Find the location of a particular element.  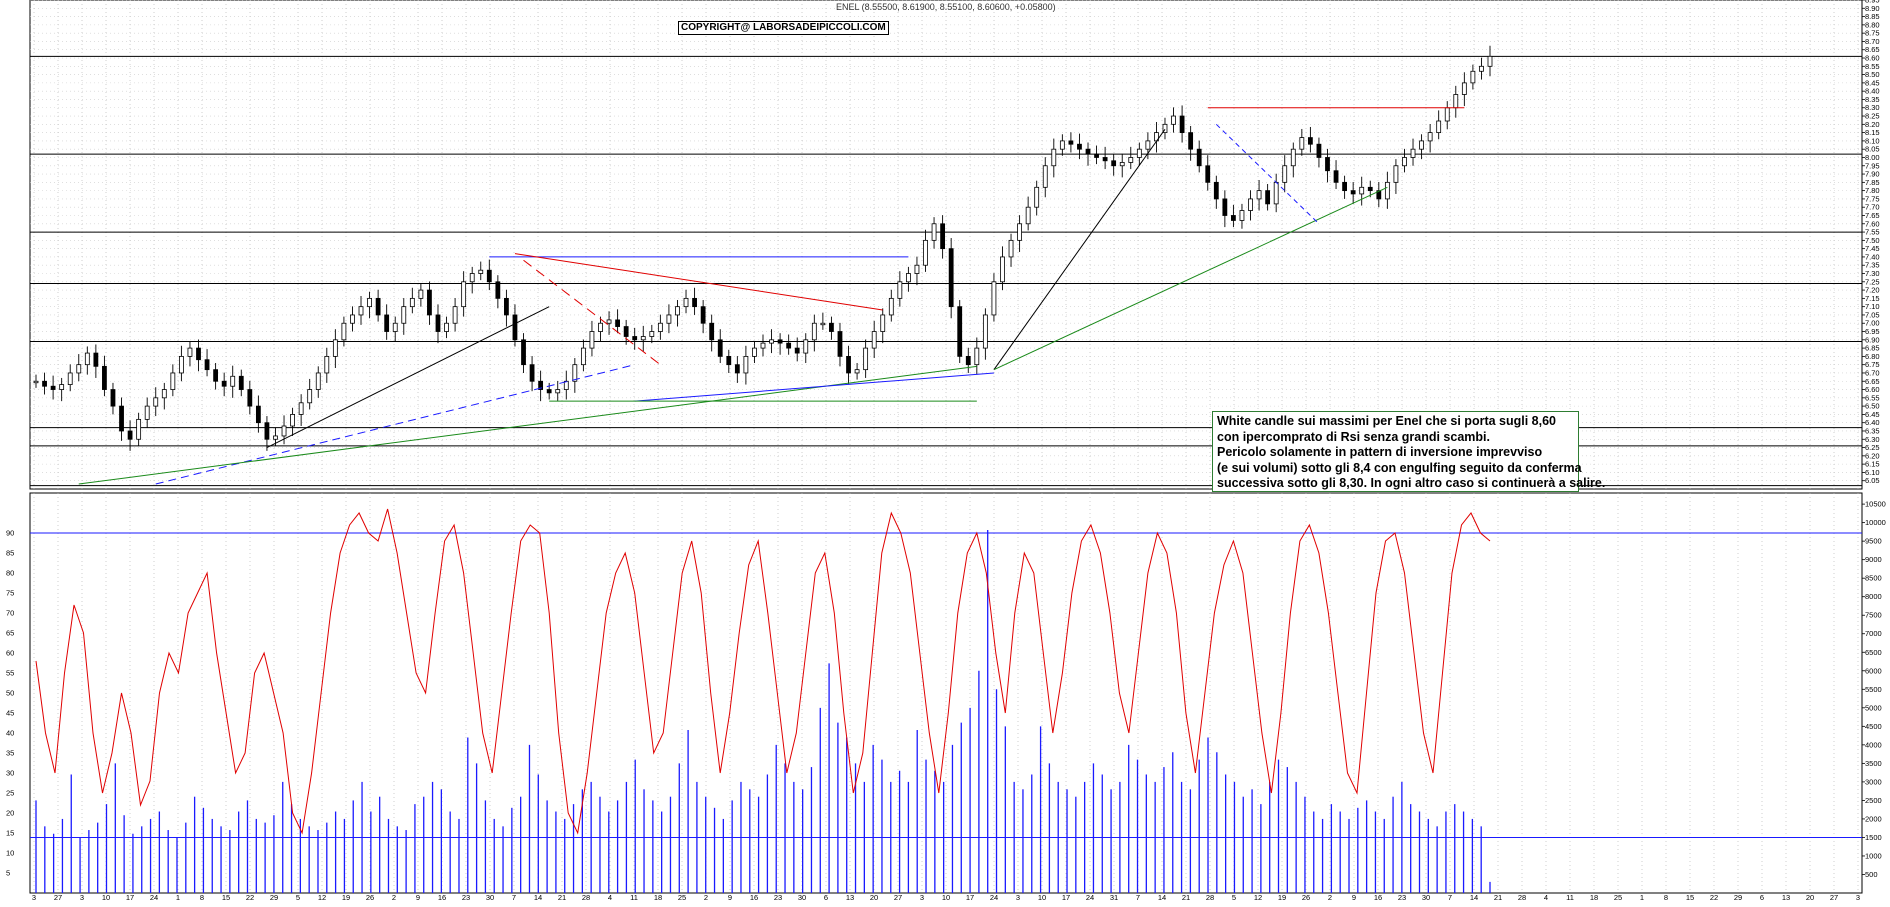

x-day-label: 15 is located at coordinates (226, 897).